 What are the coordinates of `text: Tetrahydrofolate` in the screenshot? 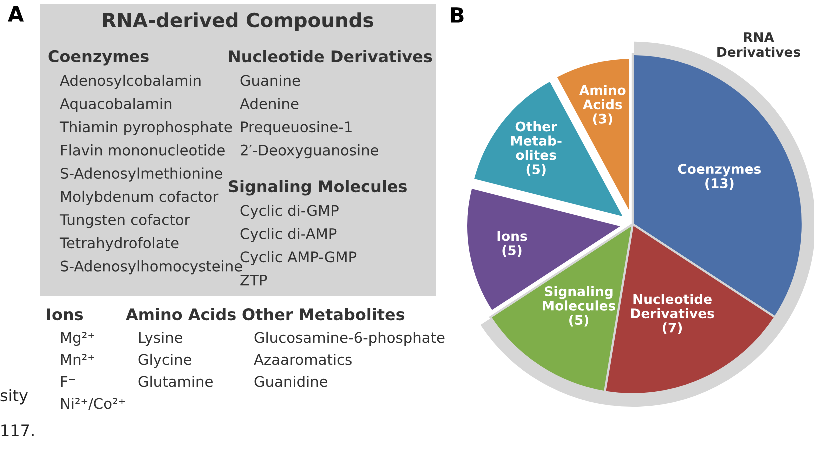 It's located at (119, 244).